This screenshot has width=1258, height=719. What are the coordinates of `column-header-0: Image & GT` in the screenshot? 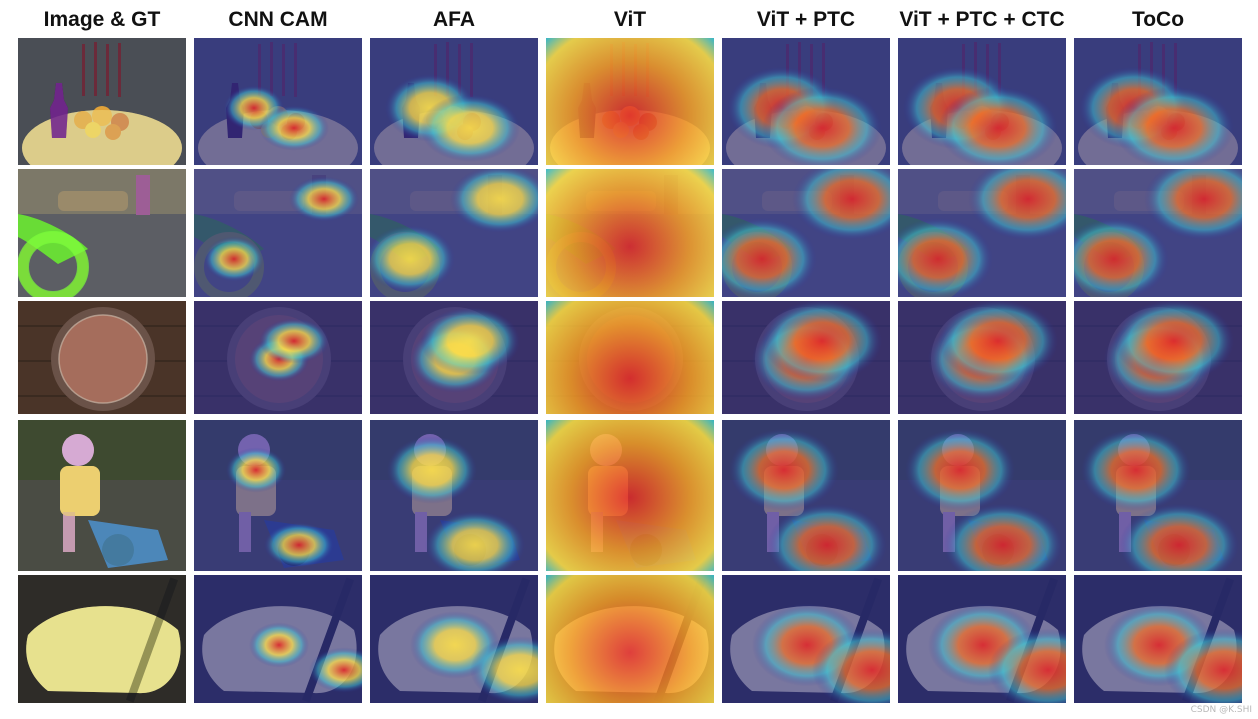 It's located at (102, 19).